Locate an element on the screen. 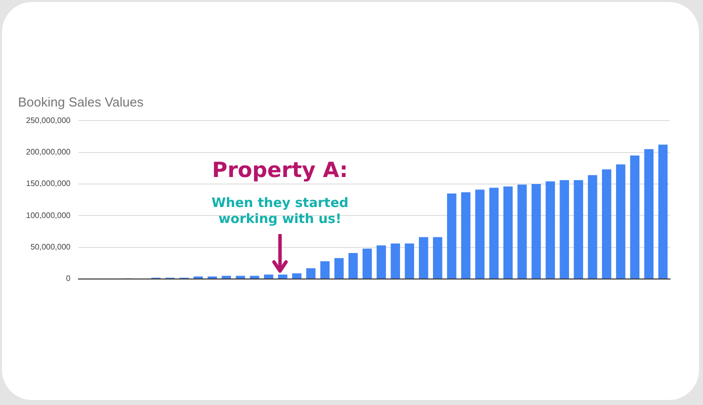  chart-title: Booking Sales Values is located at coordinates (81, 102).